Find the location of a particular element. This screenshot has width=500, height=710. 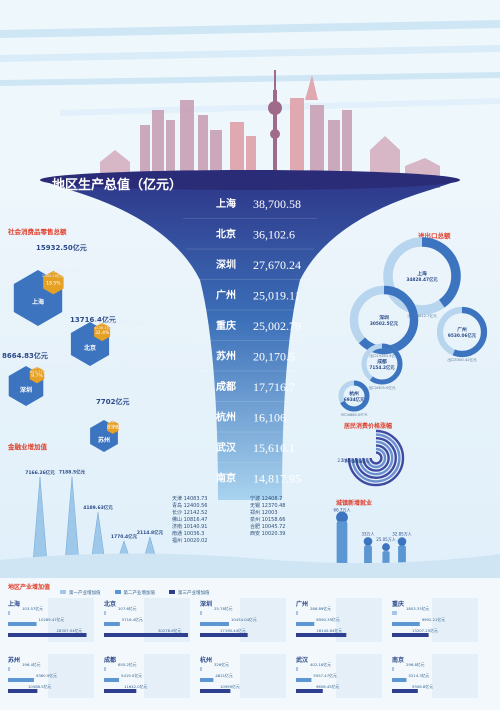

legend-label: 第二产业增加值 is located at coordinates (139, 593).